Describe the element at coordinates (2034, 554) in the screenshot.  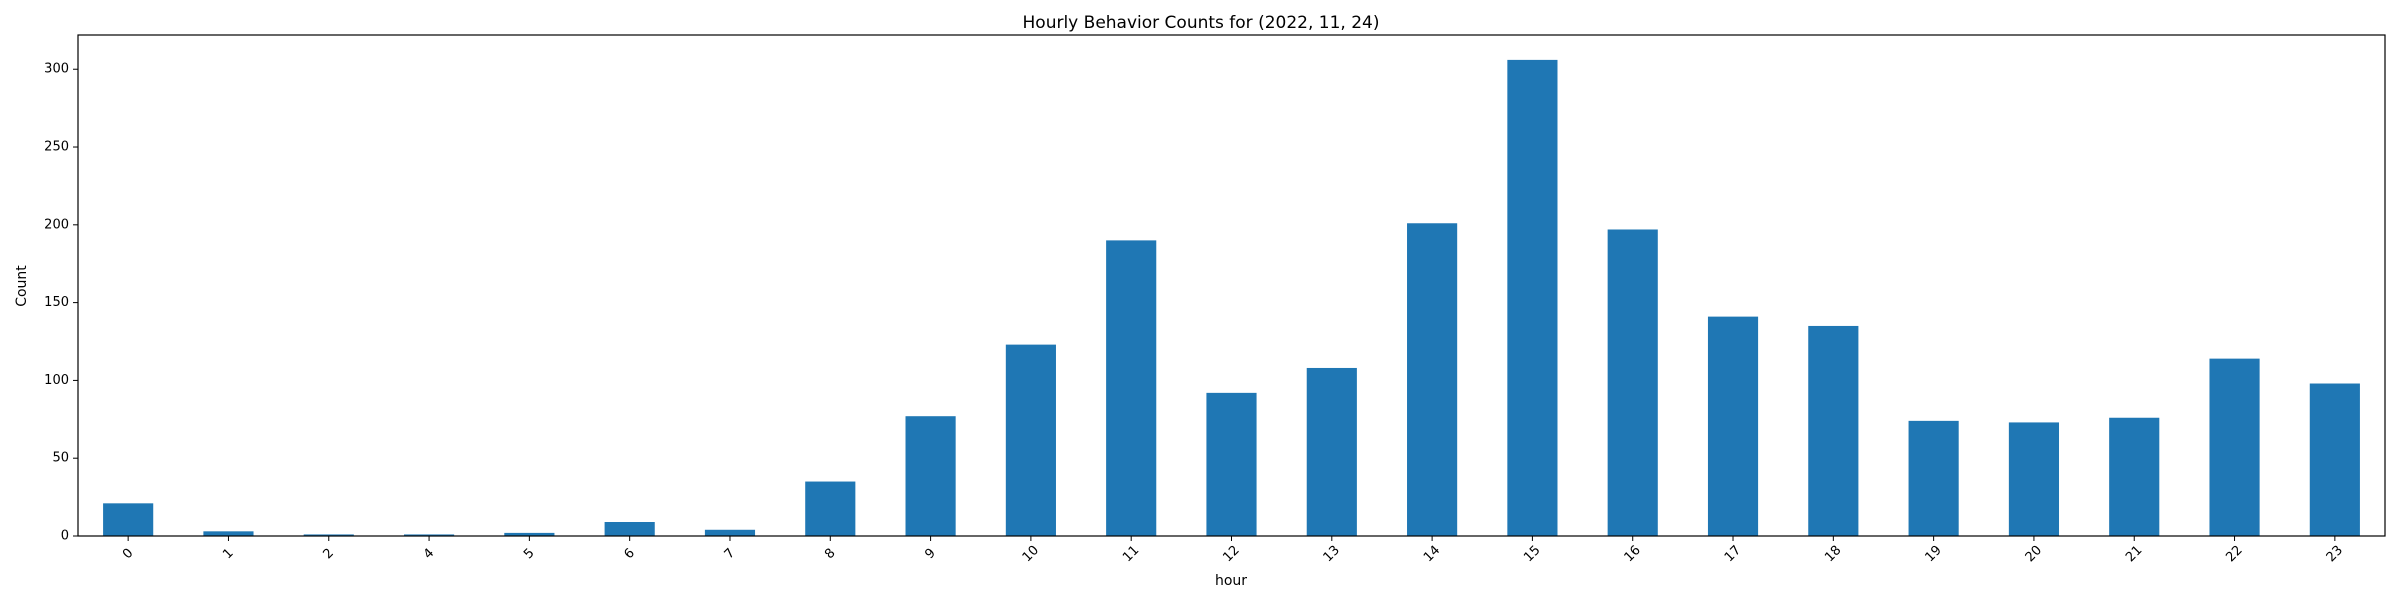
I see `x-tick-label: 20` at that location.